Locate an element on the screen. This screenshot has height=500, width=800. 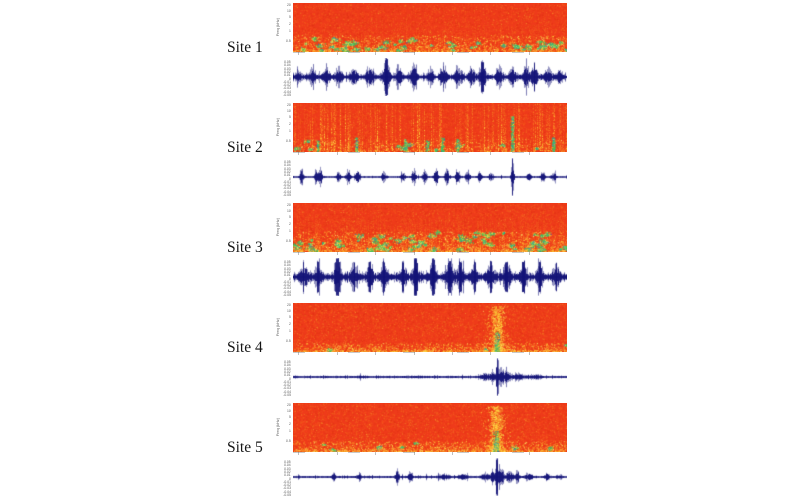
site-label: Site 4 is located at coordinates (245, 347).